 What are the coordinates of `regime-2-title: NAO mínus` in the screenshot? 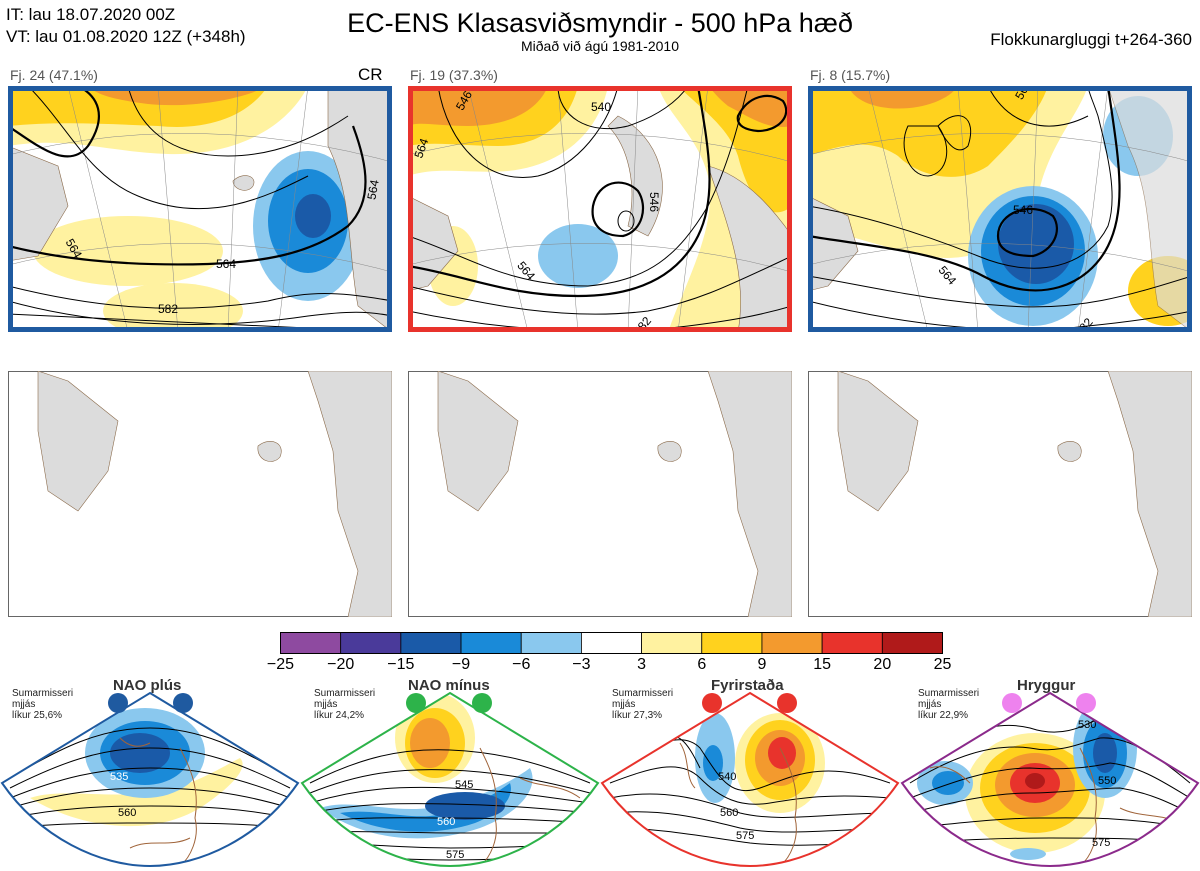 It's located at (449, 685).